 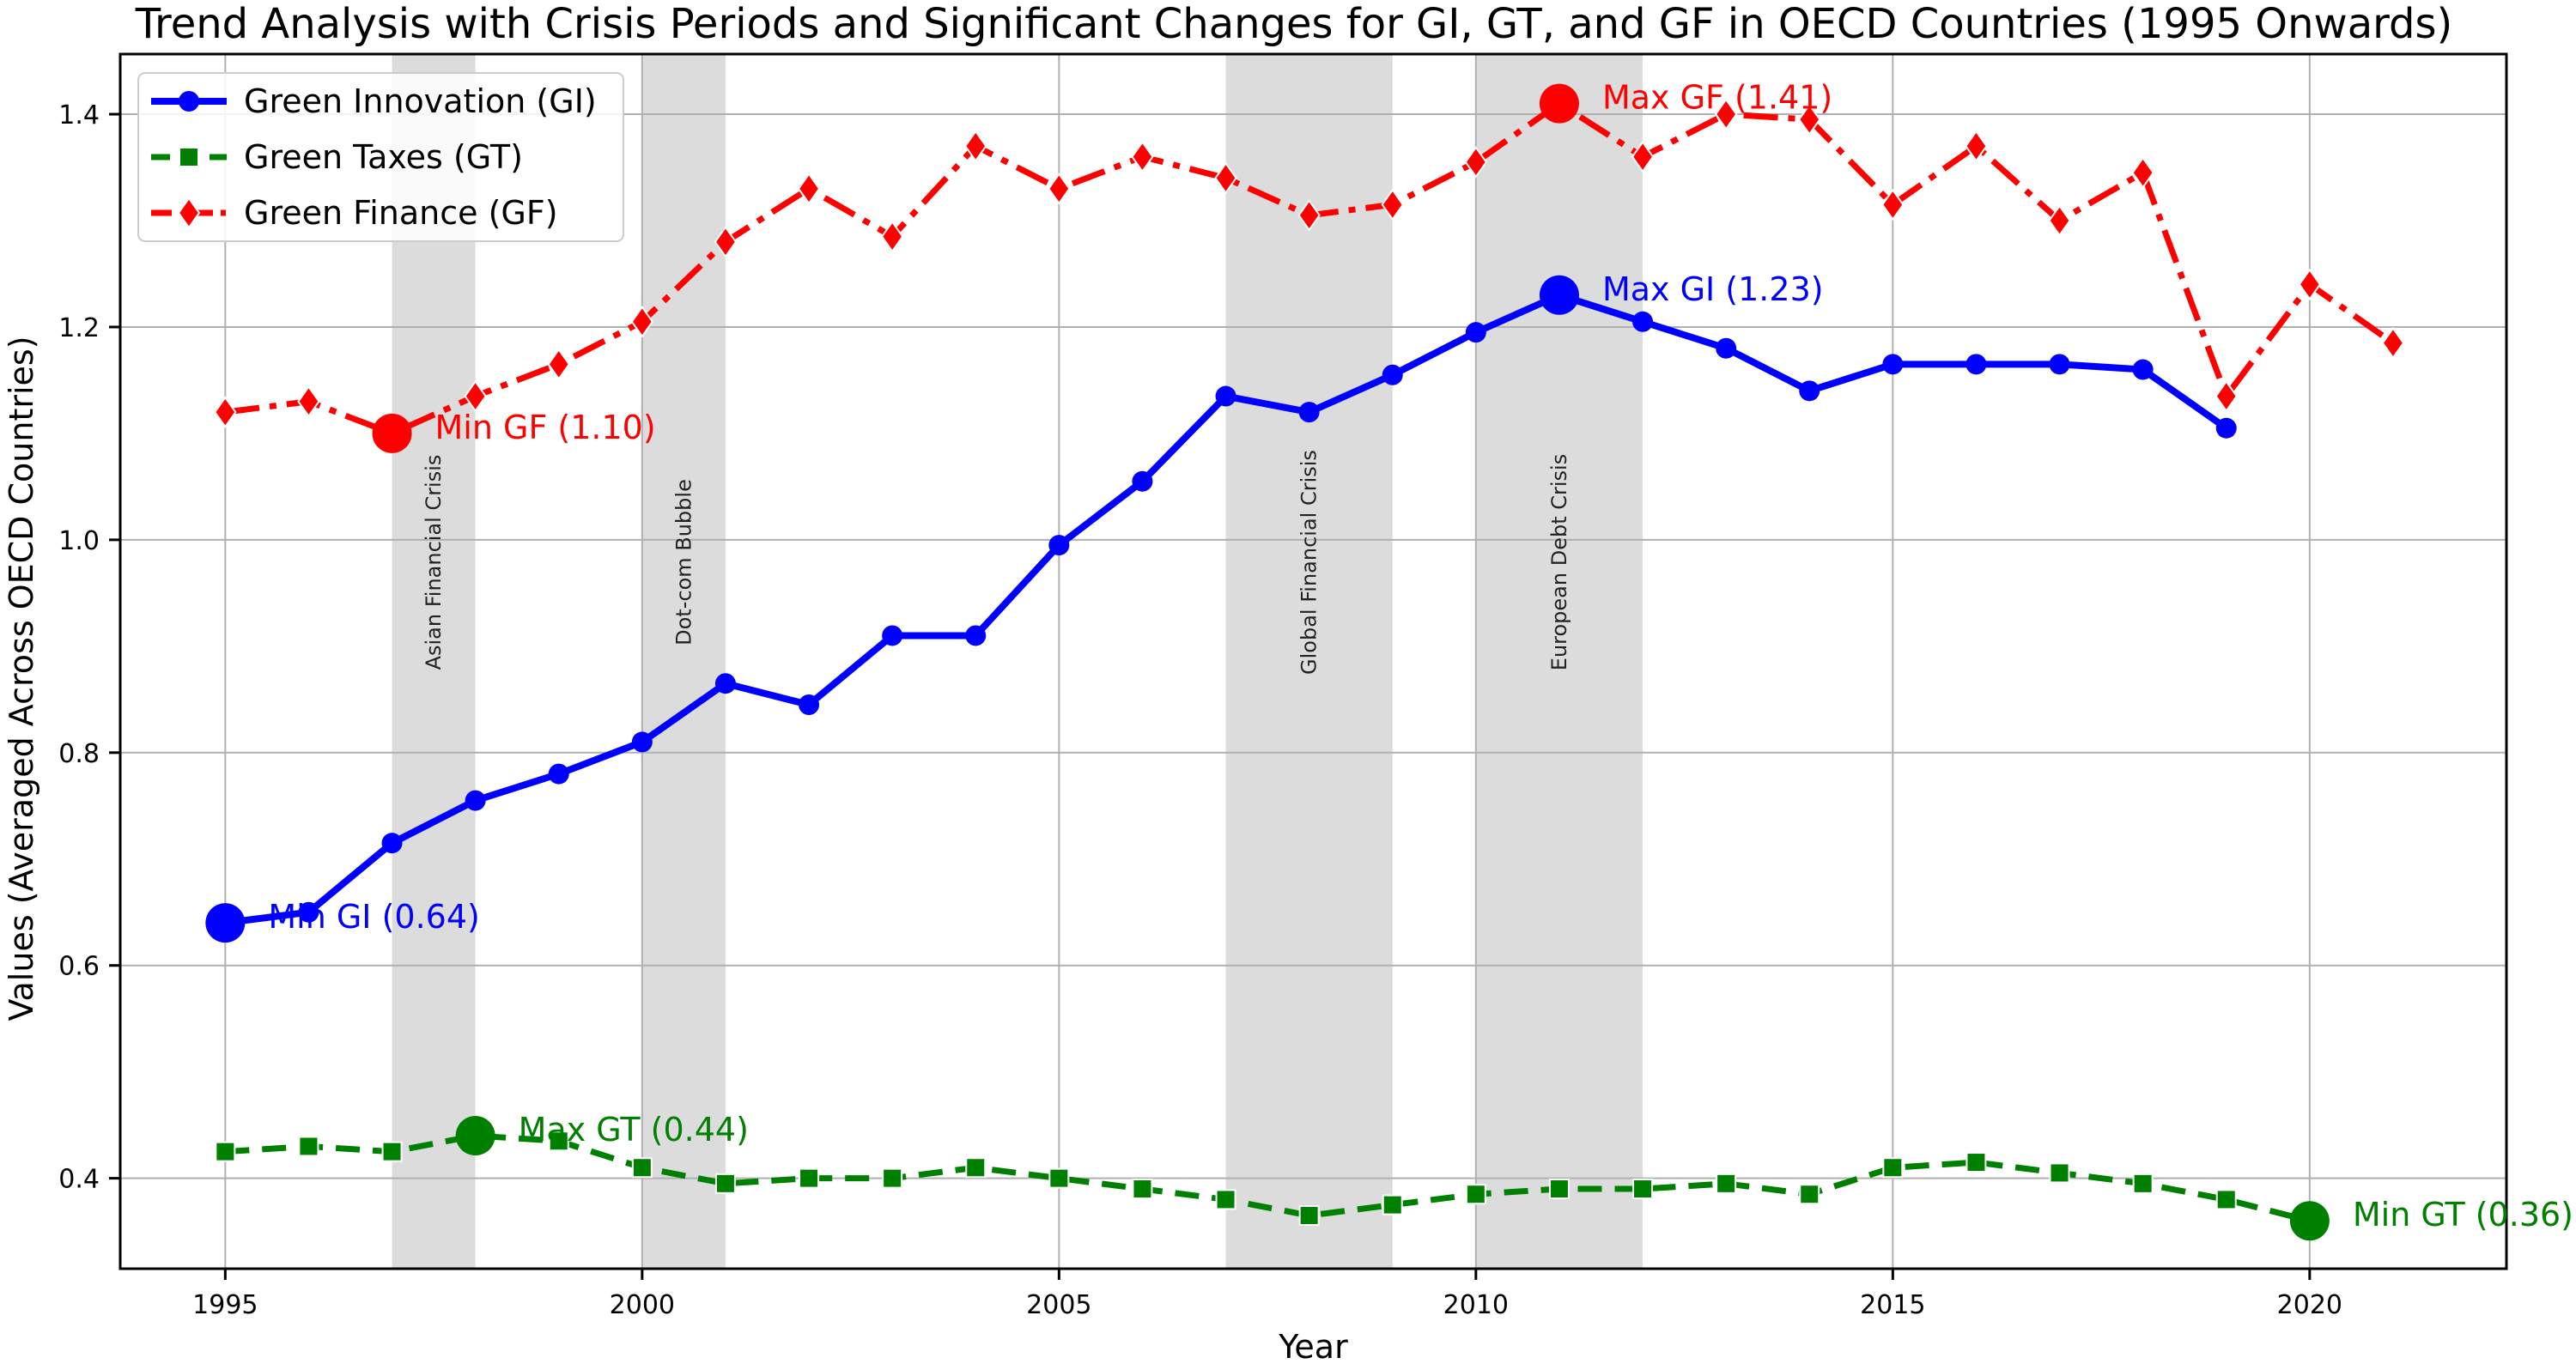 What do you see at coordinates (79, 967) in the screenshot?
I see `y-tick-label: 0.6` at bounding box center [79, 967].